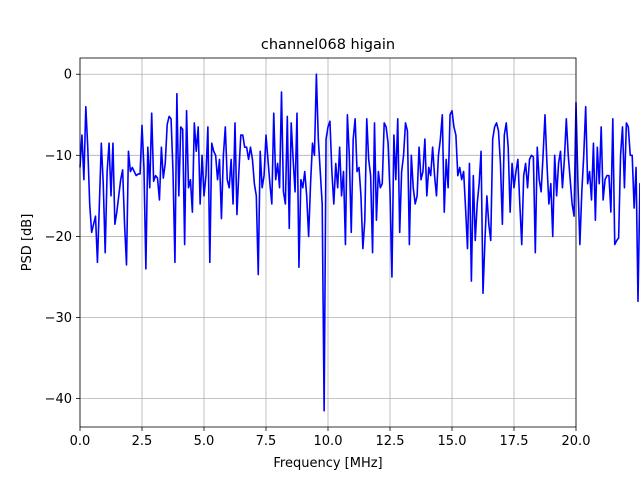 The width and height of the screenshot is (640, 480). Describe the element at coordinates (58, 237) in the screenshot. I see `y-tick-label: −20` at that location.